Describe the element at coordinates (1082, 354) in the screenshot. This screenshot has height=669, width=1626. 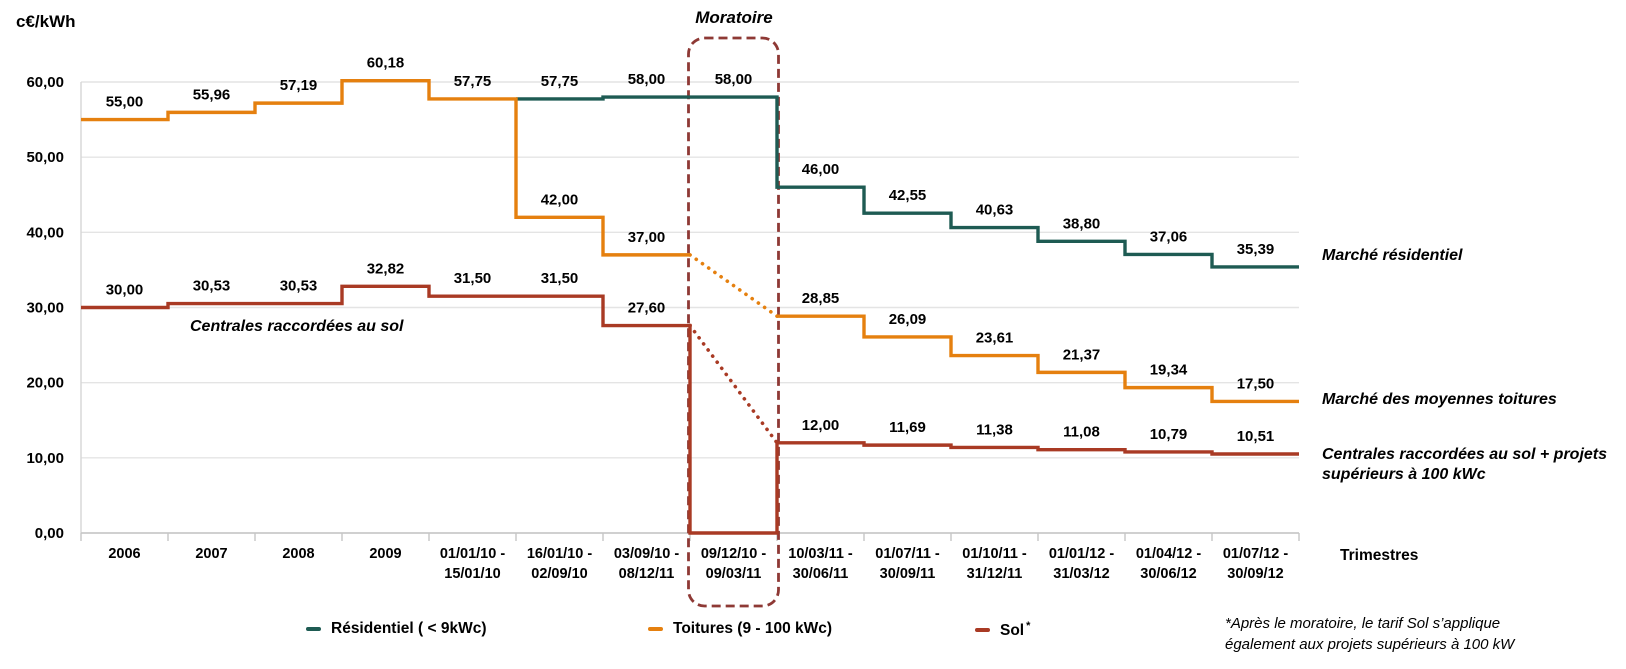
I see `value-label: 21,37` at that location.